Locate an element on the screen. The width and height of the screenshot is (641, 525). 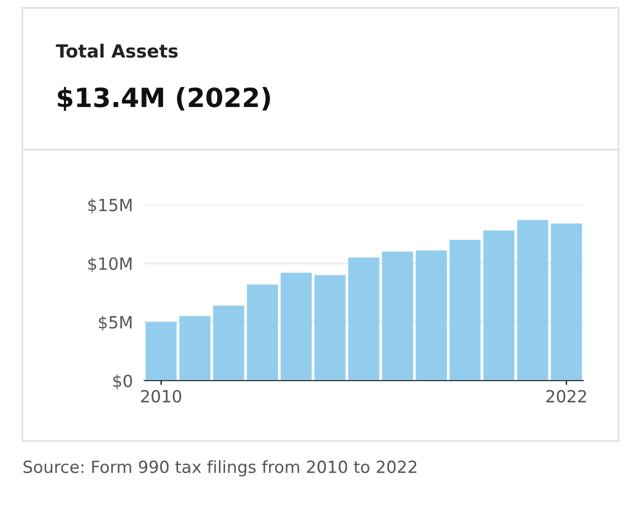
y-tick-label: $10M is located at coordinates (110, 264).